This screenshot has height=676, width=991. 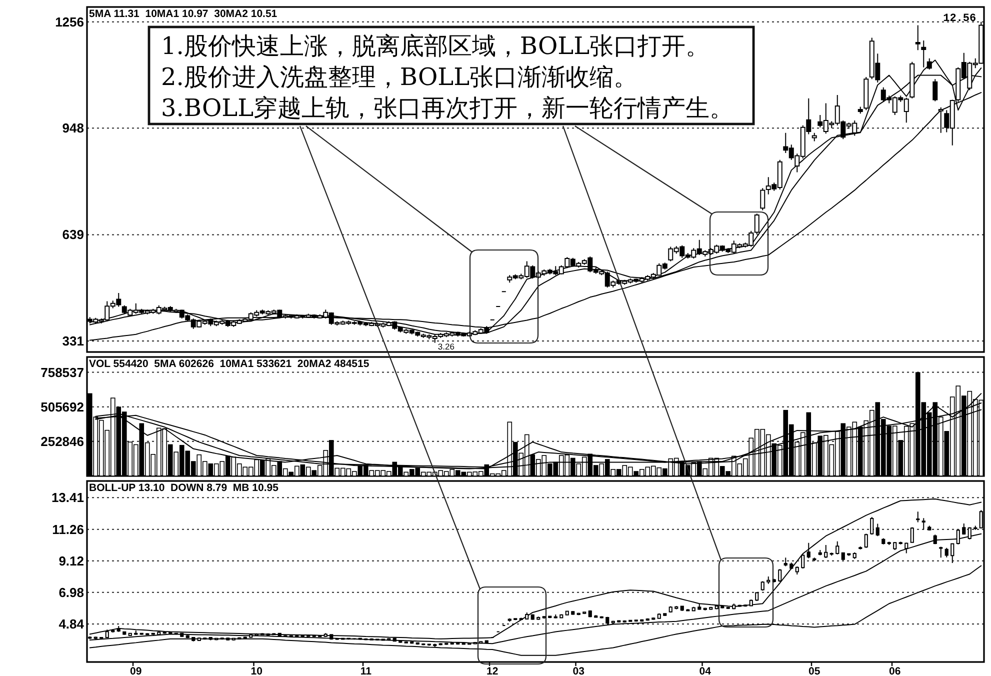 What do you see at coordinates (71, 560) in the screenshot?
I see `y-tick-label: 9.12` at bounding box center [71, 560].